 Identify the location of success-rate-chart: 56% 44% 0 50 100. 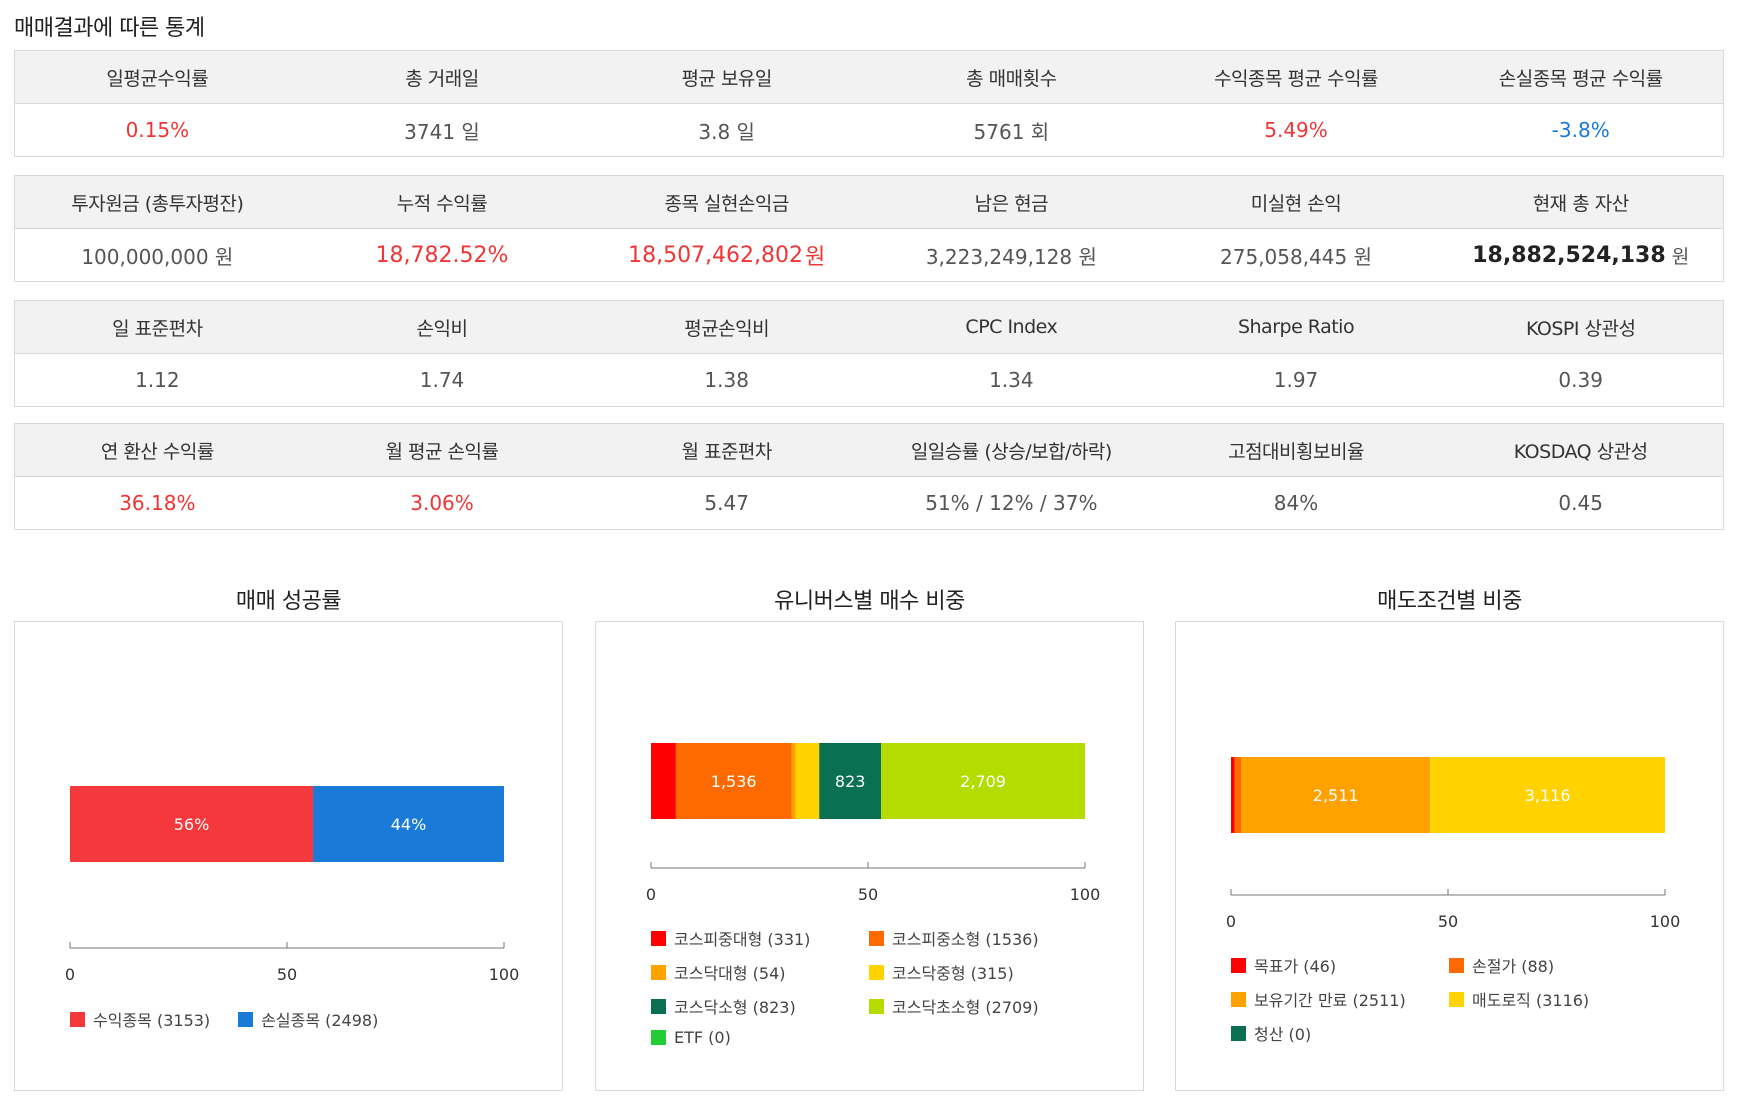
(292, 885).